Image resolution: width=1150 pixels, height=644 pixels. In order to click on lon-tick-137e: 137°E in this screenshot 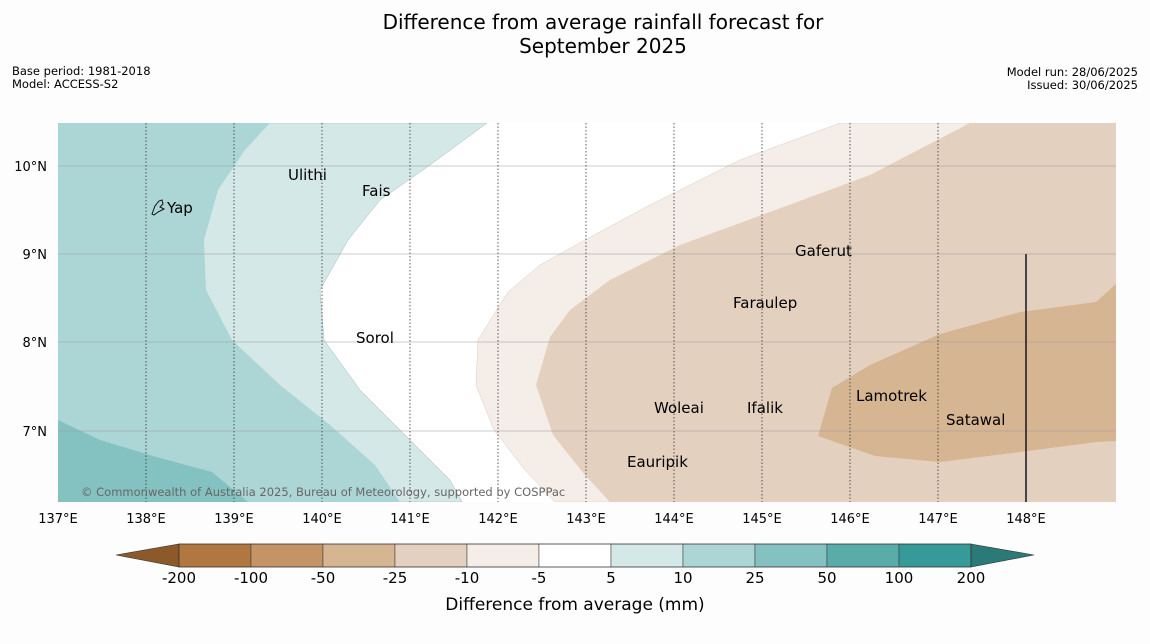, I will do `click(58, 519)`.